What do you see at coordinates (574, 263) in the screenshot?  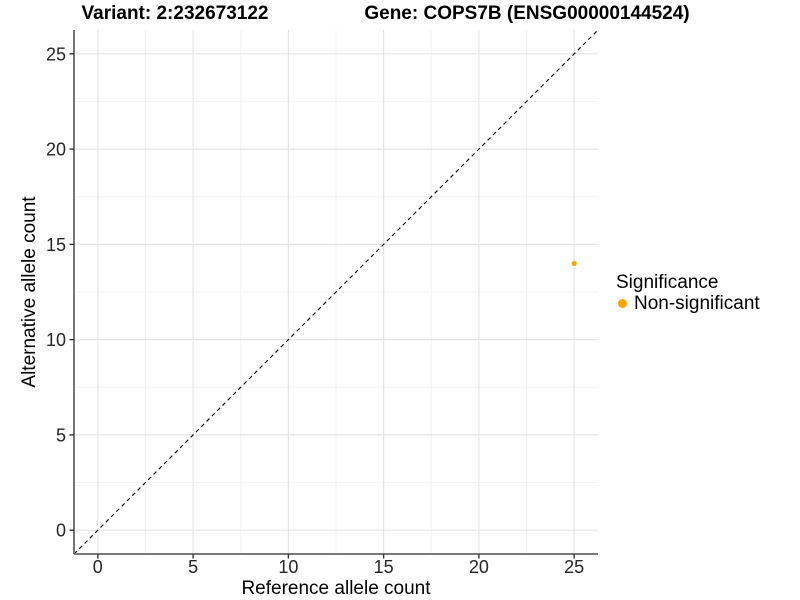 I see `data-point` at bounding box center [574, 263].